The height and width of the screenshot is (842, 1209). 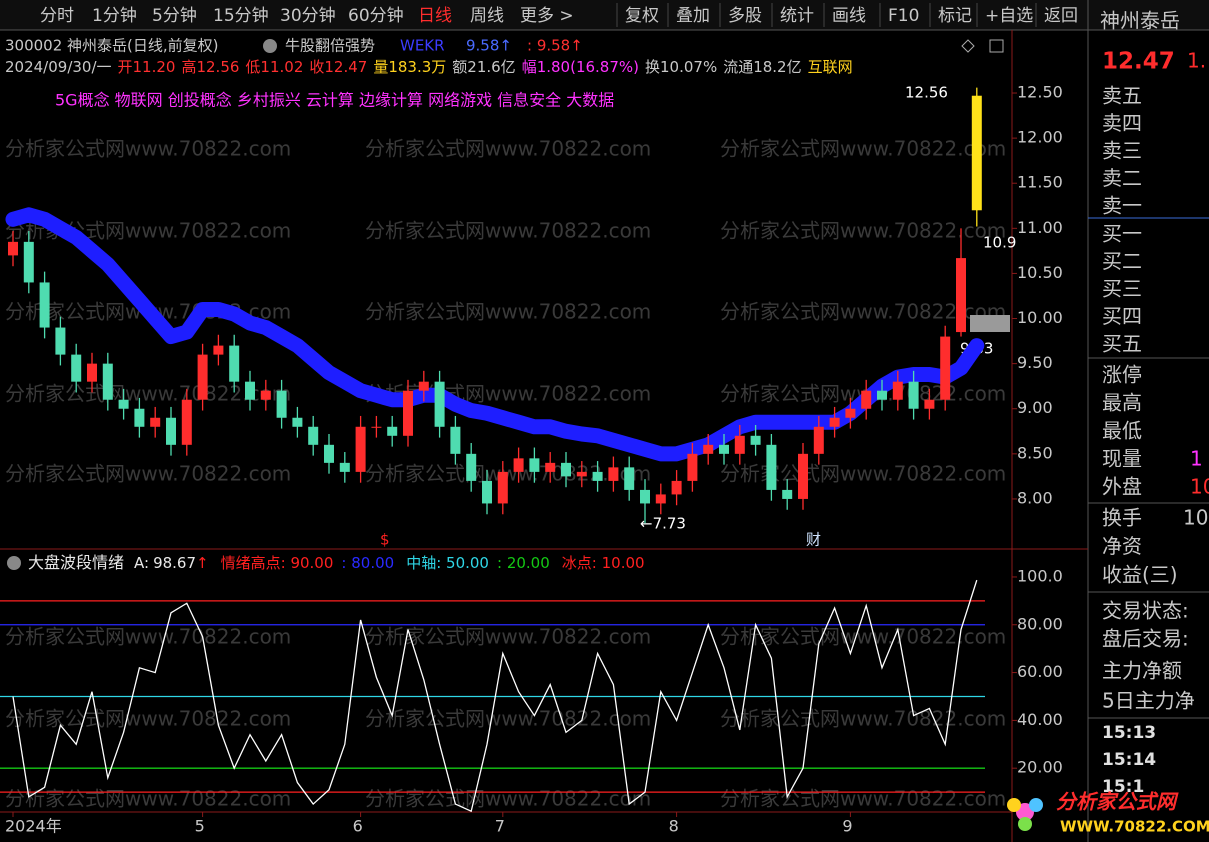 I want to click on toolbar-button: 复权, so click(x=642, y=16).